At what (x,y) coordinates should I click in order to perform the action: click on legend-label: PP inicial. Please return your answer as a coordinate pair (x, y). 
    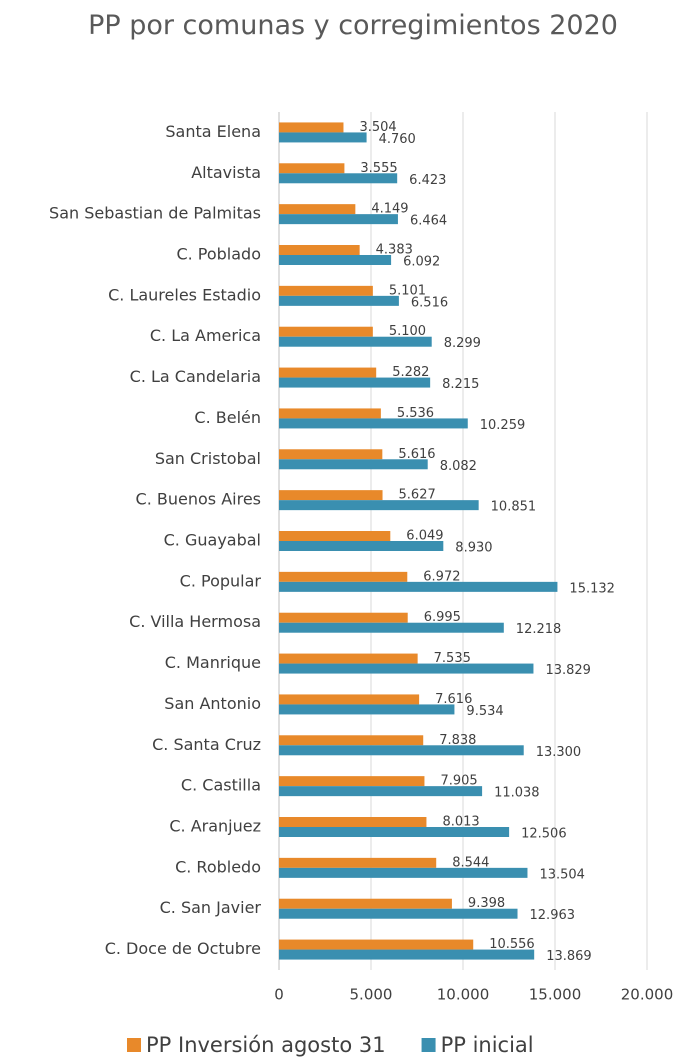
    Looking at the image, I should click on (487, 1045).